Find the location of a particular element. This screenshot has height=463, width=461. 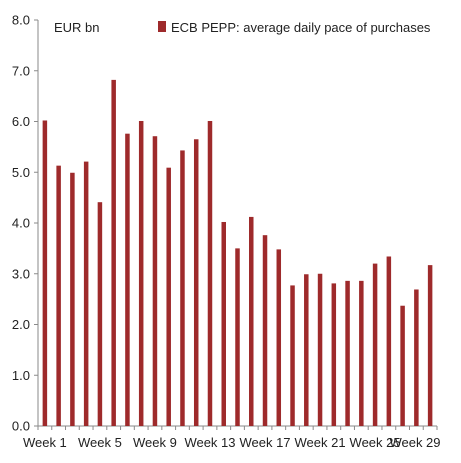

legend-swatch is located at coordinates (162, 26).